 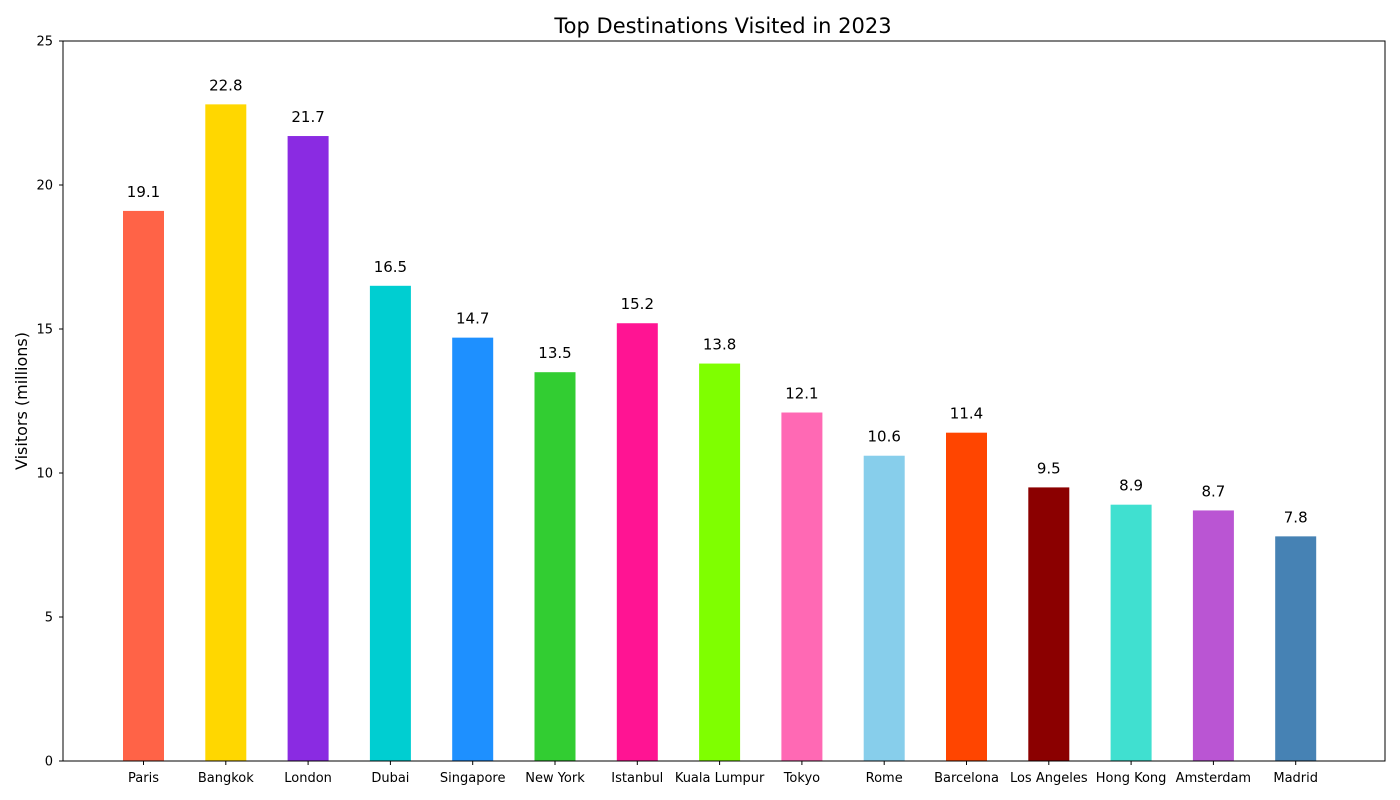 What do you see at coordinates (720, 778) in the screenshot?
I see `x-tick-label: Kuala Lumpur` at bounding box center [720, 778].